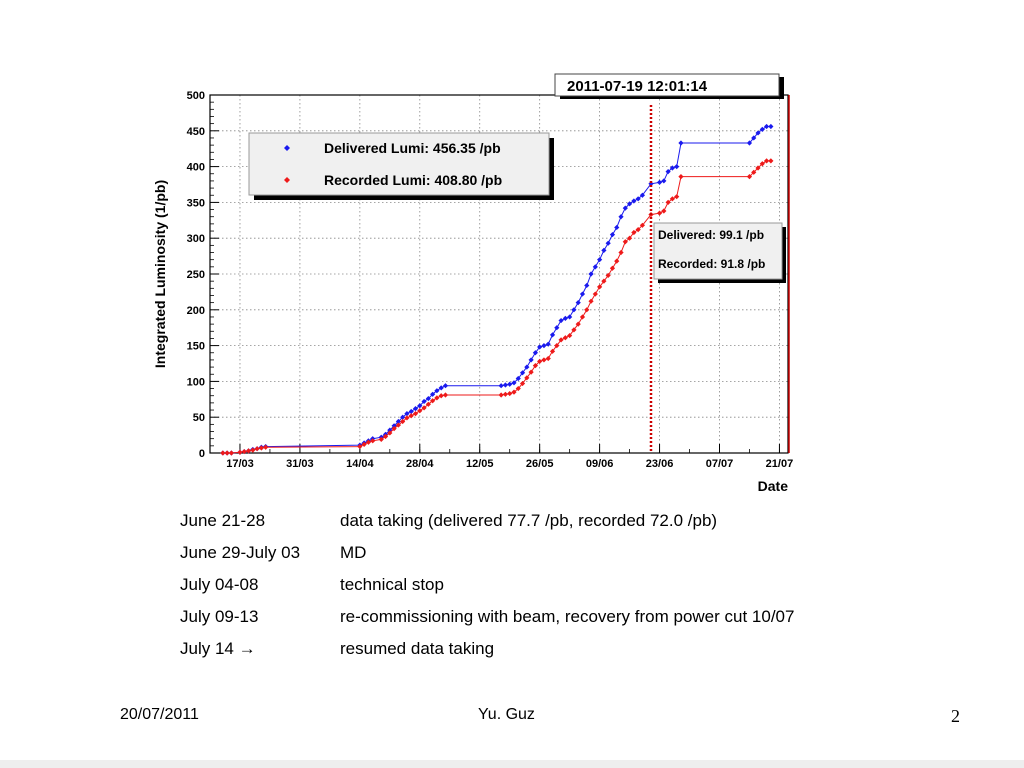 Image resolution: width=1024 pixels, height=768 pixels. Describe the element at coordinates (392, 584) in the screenshot. I see `note-description: technical stop` at that location.